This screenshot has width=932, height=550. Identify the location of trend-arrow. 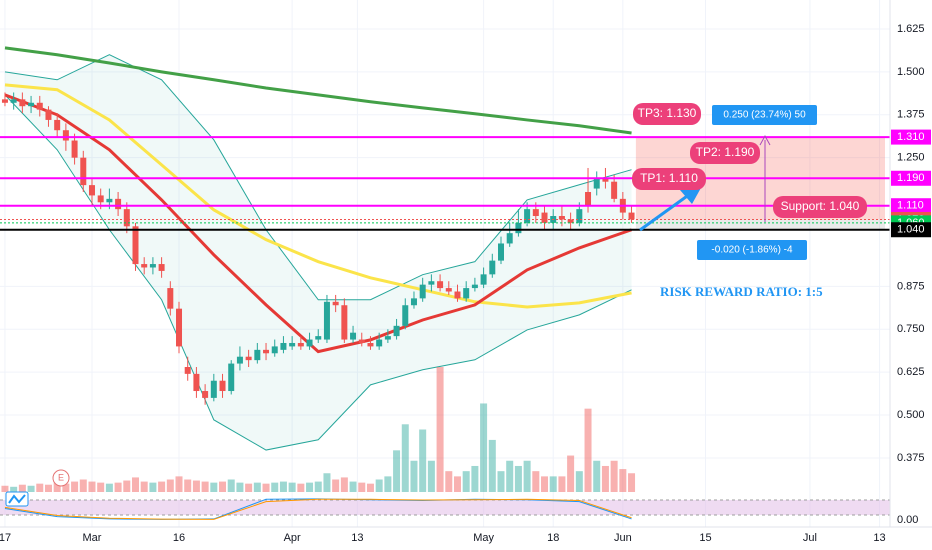
(665, 212).